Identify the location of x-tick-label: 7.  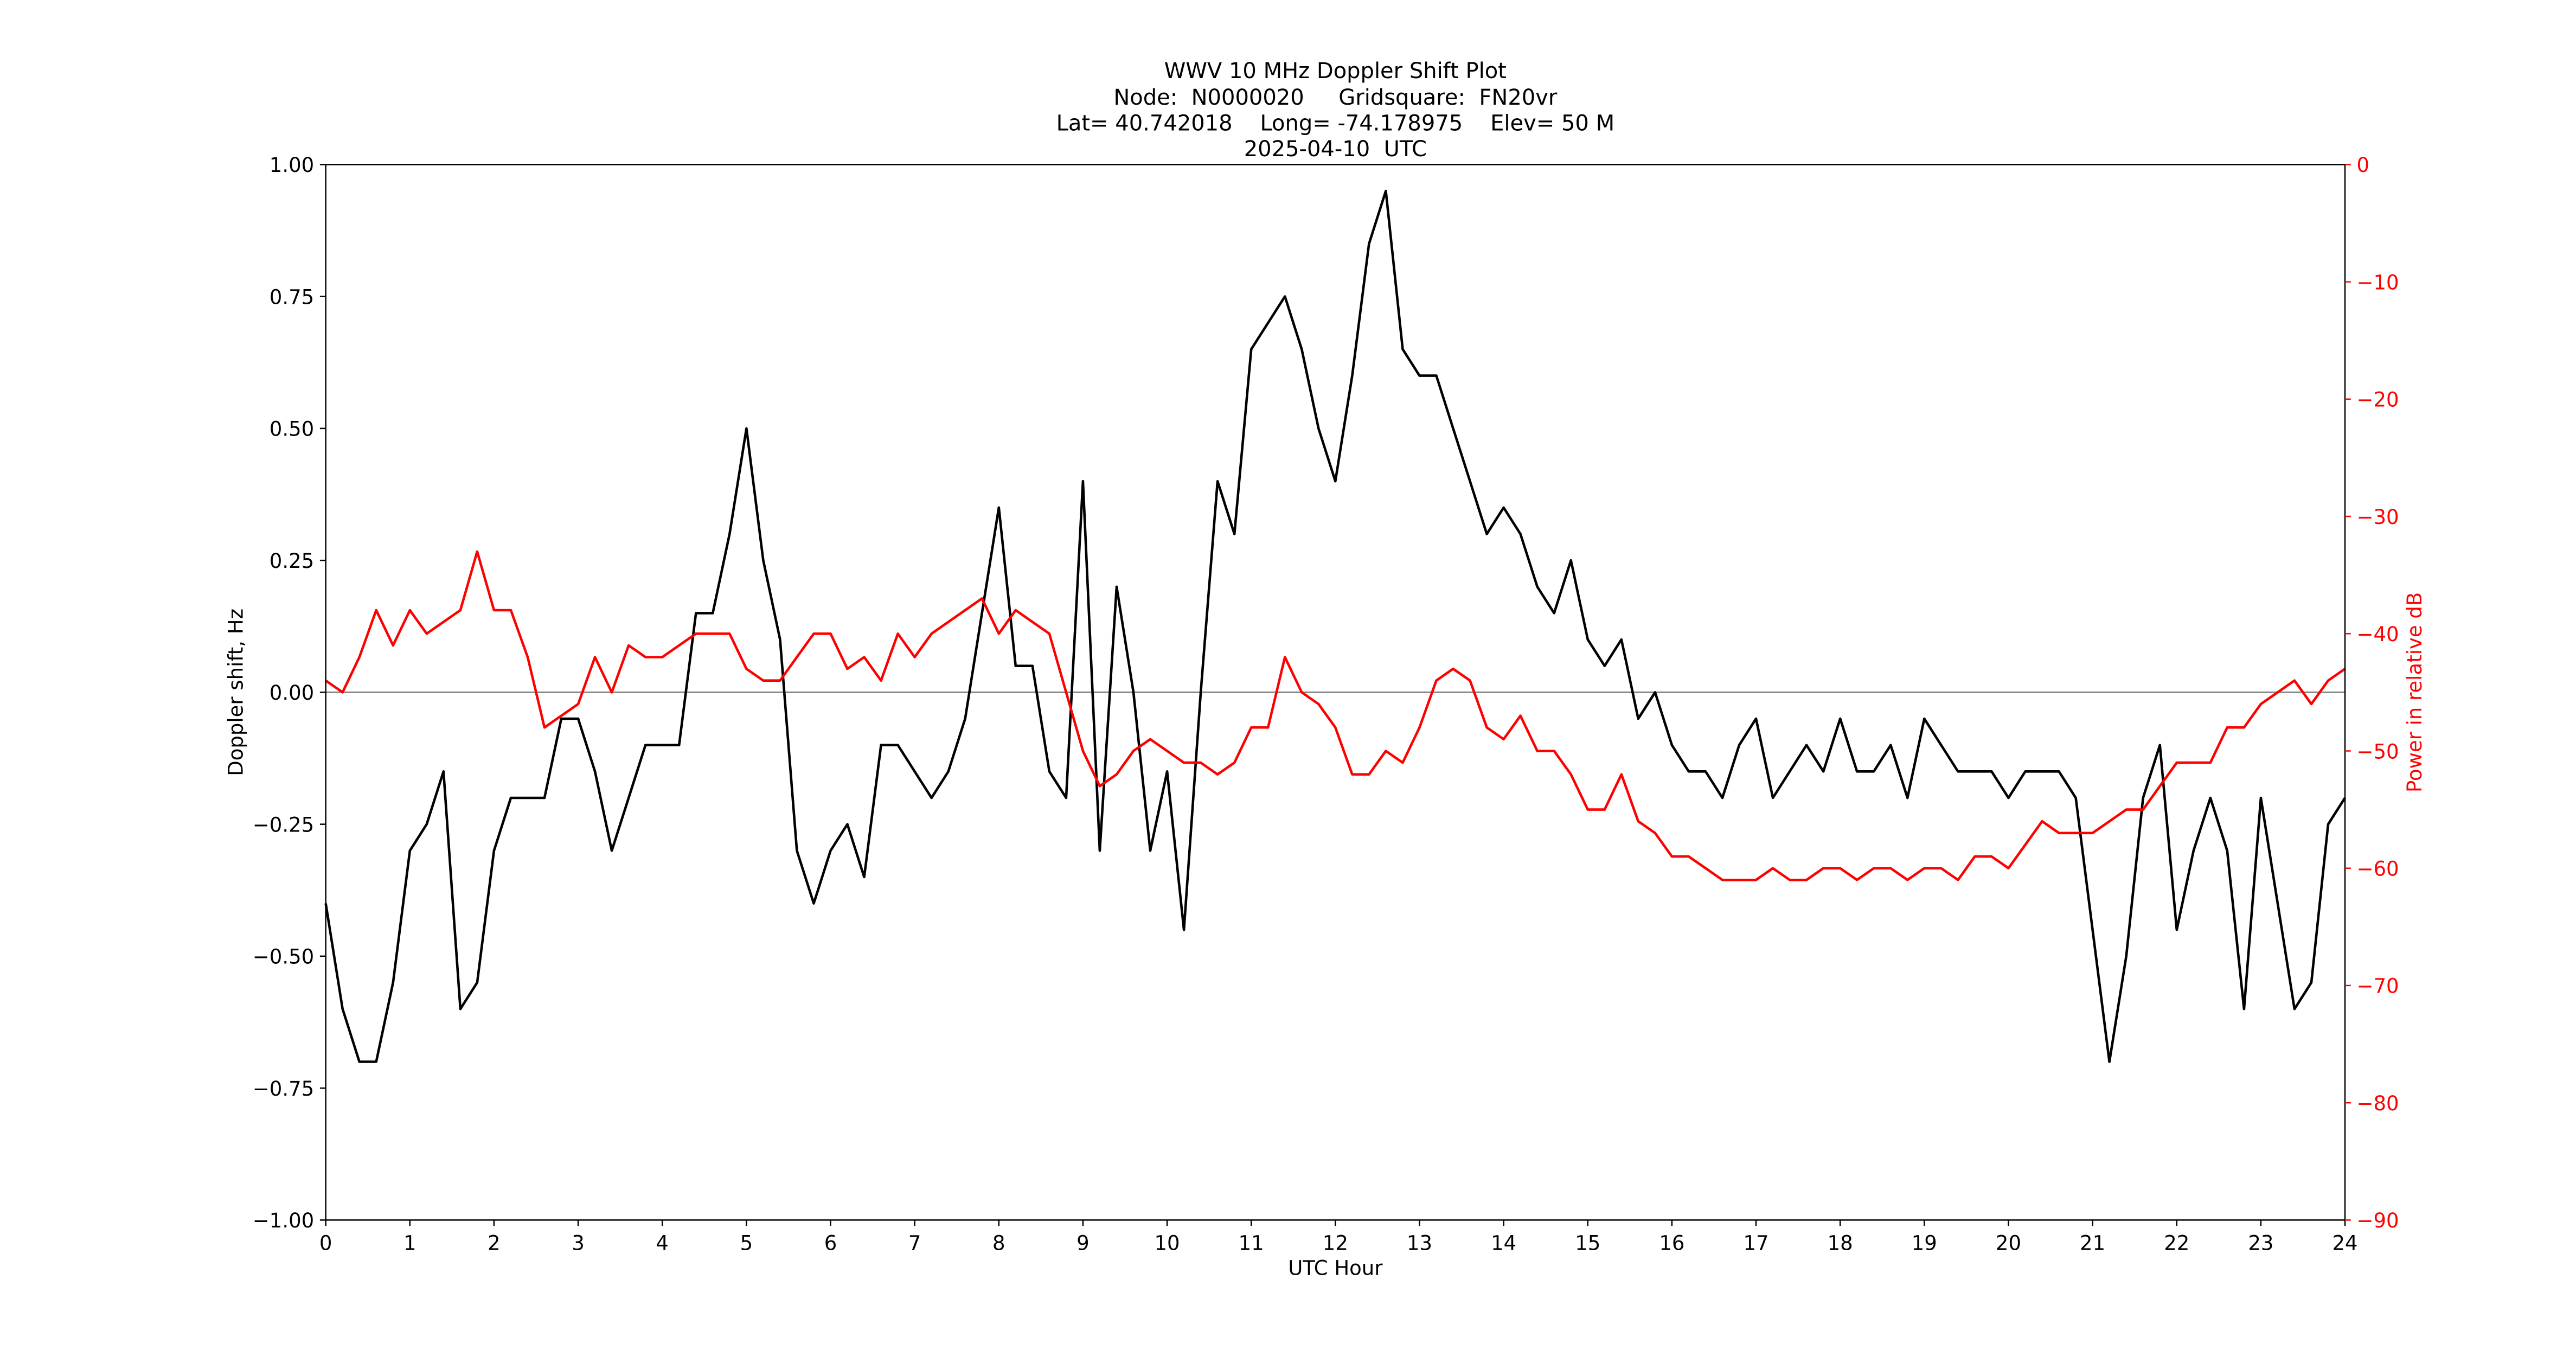
(914, 1243).